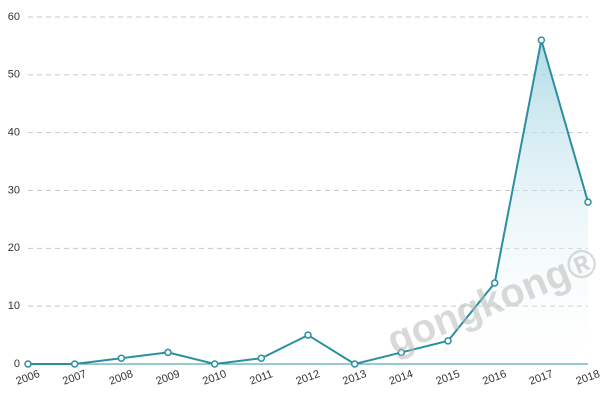 This screenshot has width=600, height=400. Describe the element at coordinates (17, 364) in the screenshot. I see `y-tick-label: 0` at that location.